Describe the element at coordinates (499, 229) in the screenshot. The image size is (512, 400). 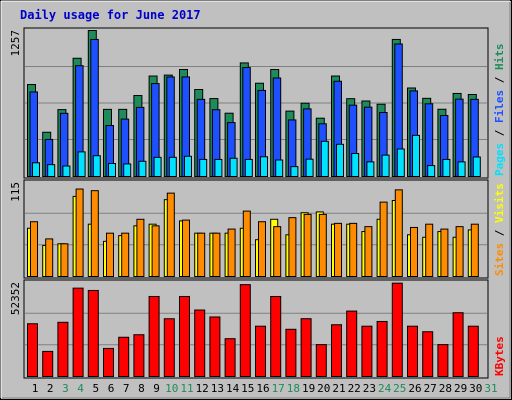
I see `visitors-legend: Sites / Visits` at that location.